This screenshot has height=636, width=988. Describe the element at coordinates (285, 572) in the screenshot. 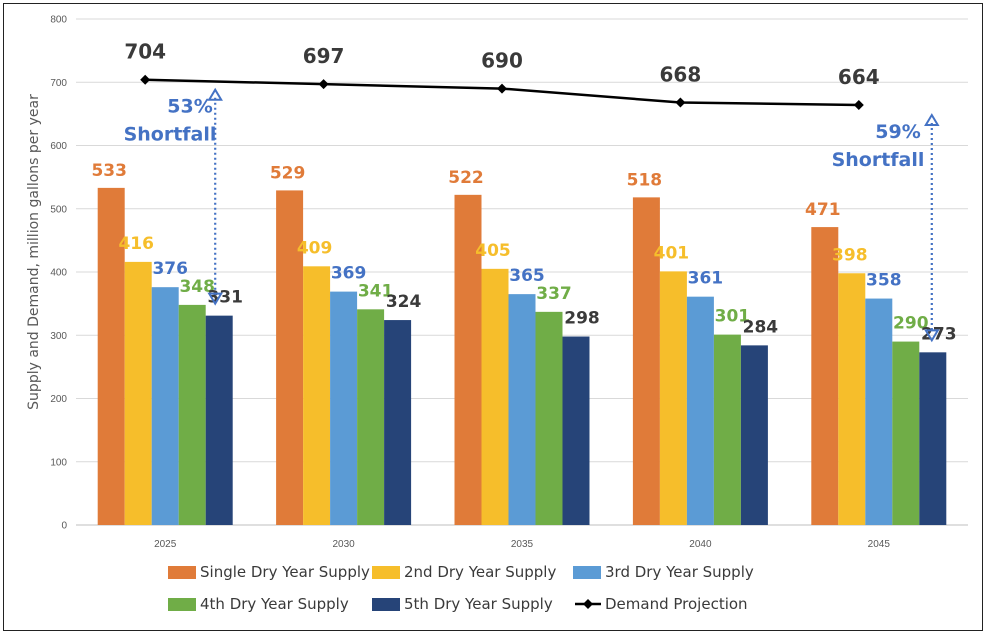

I see `legend-label: Single Dry Year Supply` at that location.